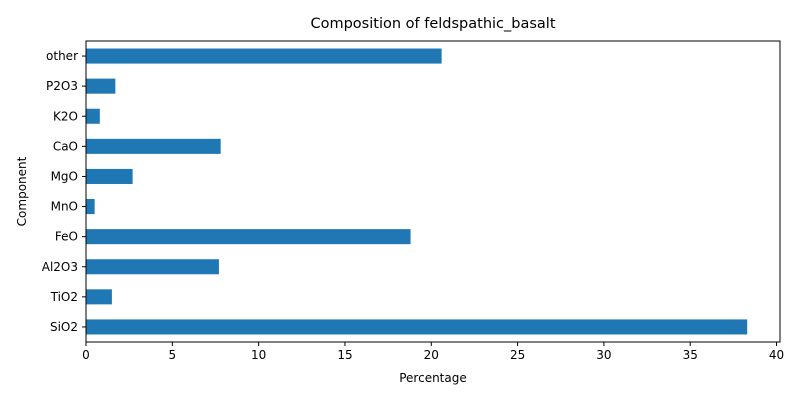 The width and height of the screenshot is (800, 400). I want to click on bar-feo, so click(248, 237).